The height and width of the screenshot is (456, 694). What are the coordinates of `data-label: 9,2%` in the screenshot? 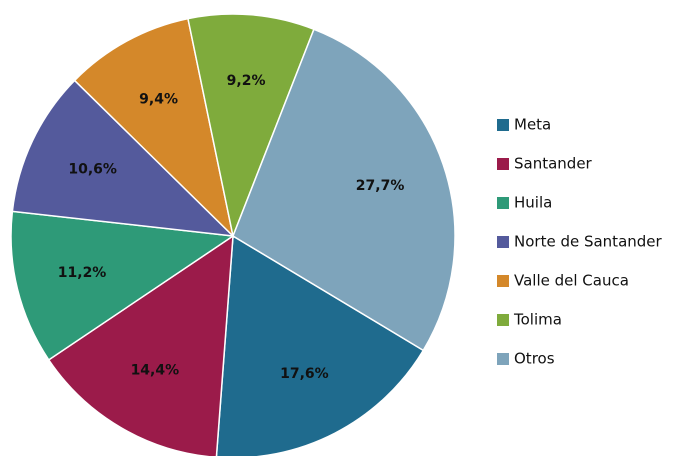 It's located at (246, 81).